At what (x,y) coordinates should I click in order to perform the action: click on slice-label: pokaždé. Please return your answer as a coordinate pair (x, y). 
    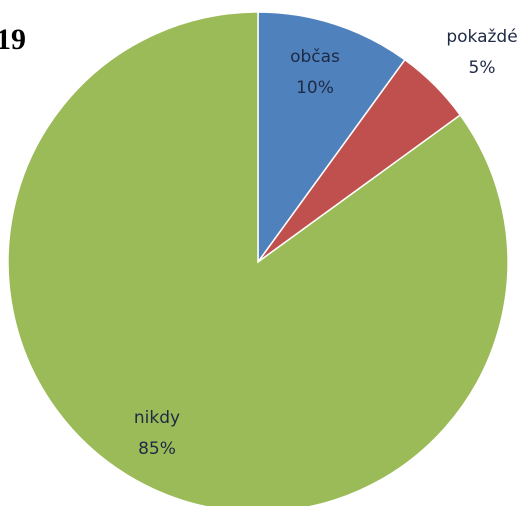
    Looking at the image, I should click on (481, 37).